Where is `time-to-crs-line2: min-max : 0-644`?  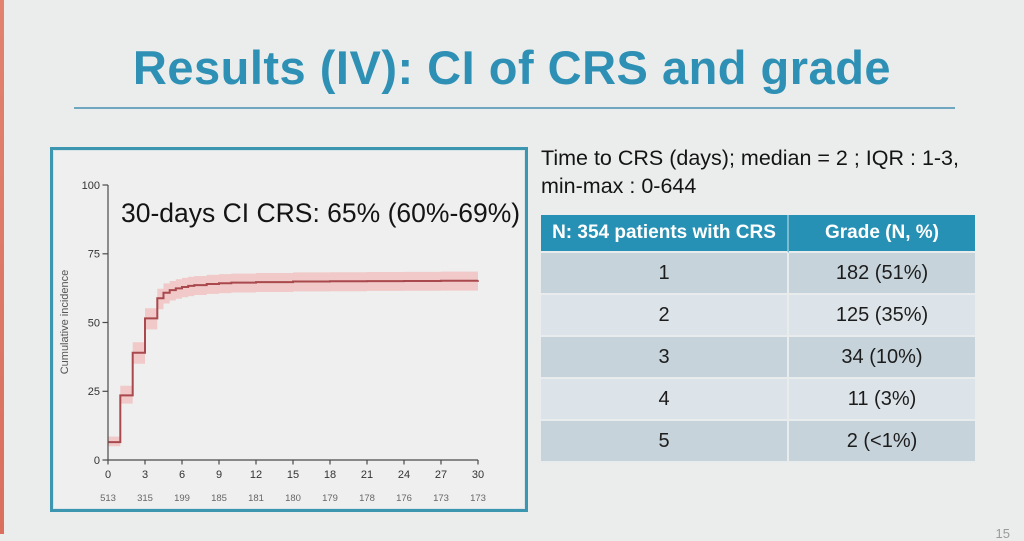
time-to-crs-line2: min-max : 0-644 is located at coordinates (619, 186).